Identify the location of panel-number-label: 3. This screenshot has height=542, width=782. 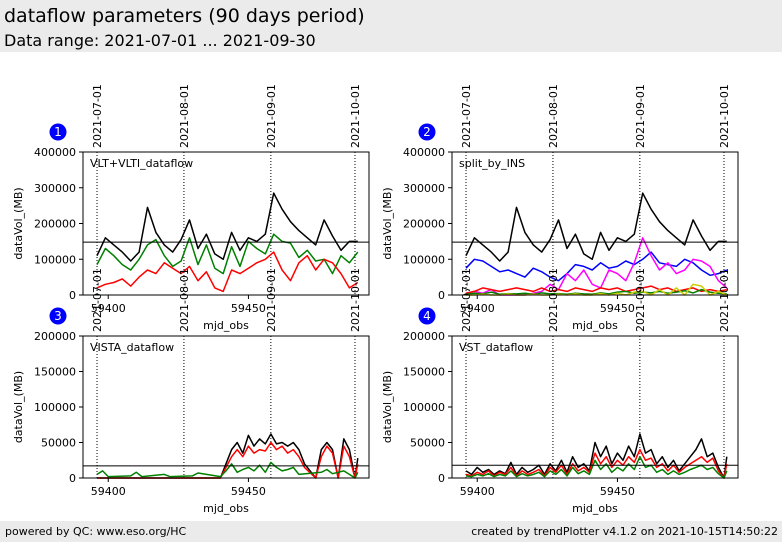
(58, 316).